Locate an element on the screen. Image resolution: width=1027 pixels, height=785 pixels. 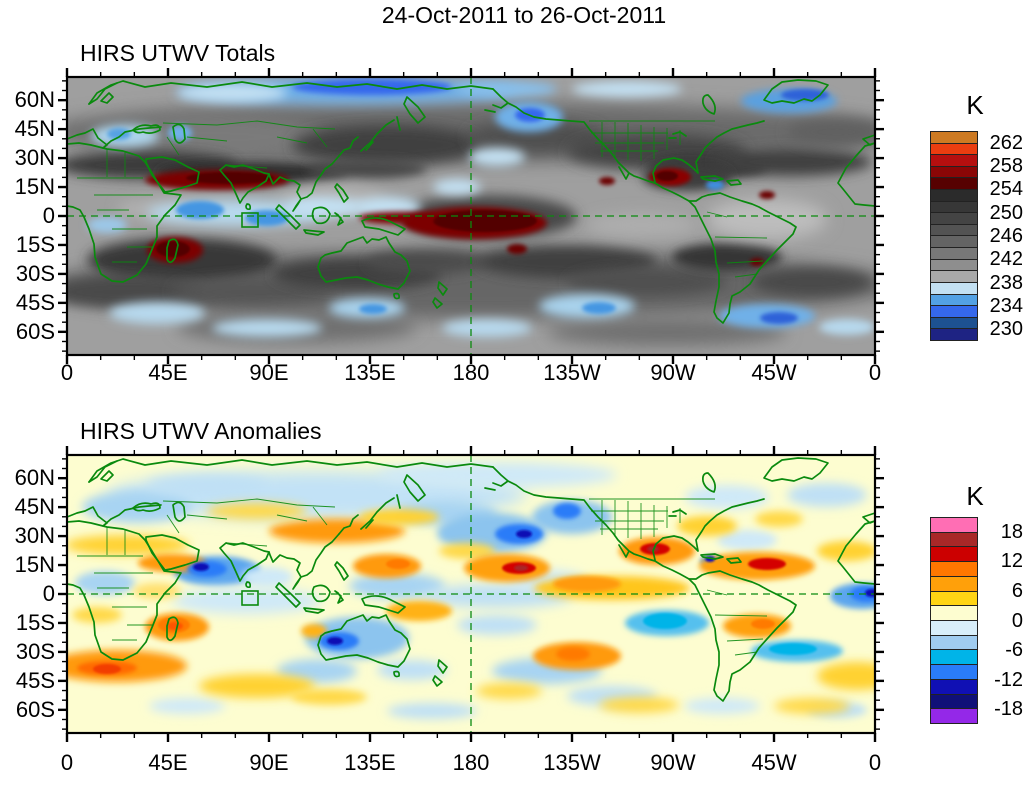
colorbar-tick-label: 6 is located at coordinates (1017, 590).